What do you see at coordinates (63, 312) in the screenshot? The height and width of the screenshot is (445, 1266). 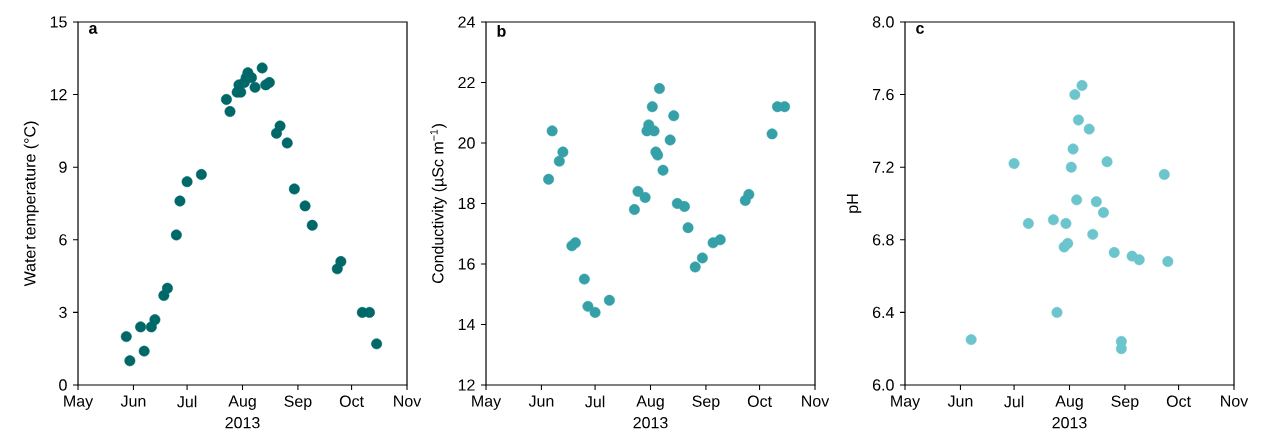 I see `y-tick-label: 3` at bounding box center [63, 312].